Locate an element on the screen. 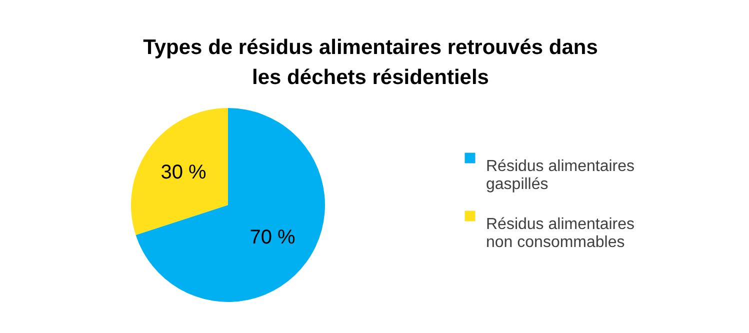 The image size is (749, 333). data-label: 70 % is located at coordinates (273, 237).